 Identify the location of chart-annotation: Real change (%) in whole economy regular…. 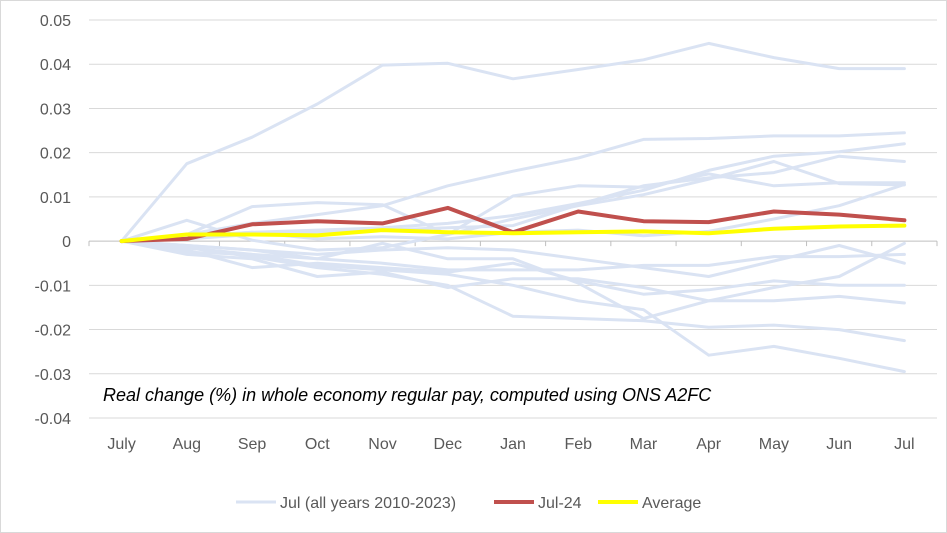
(407, 395).